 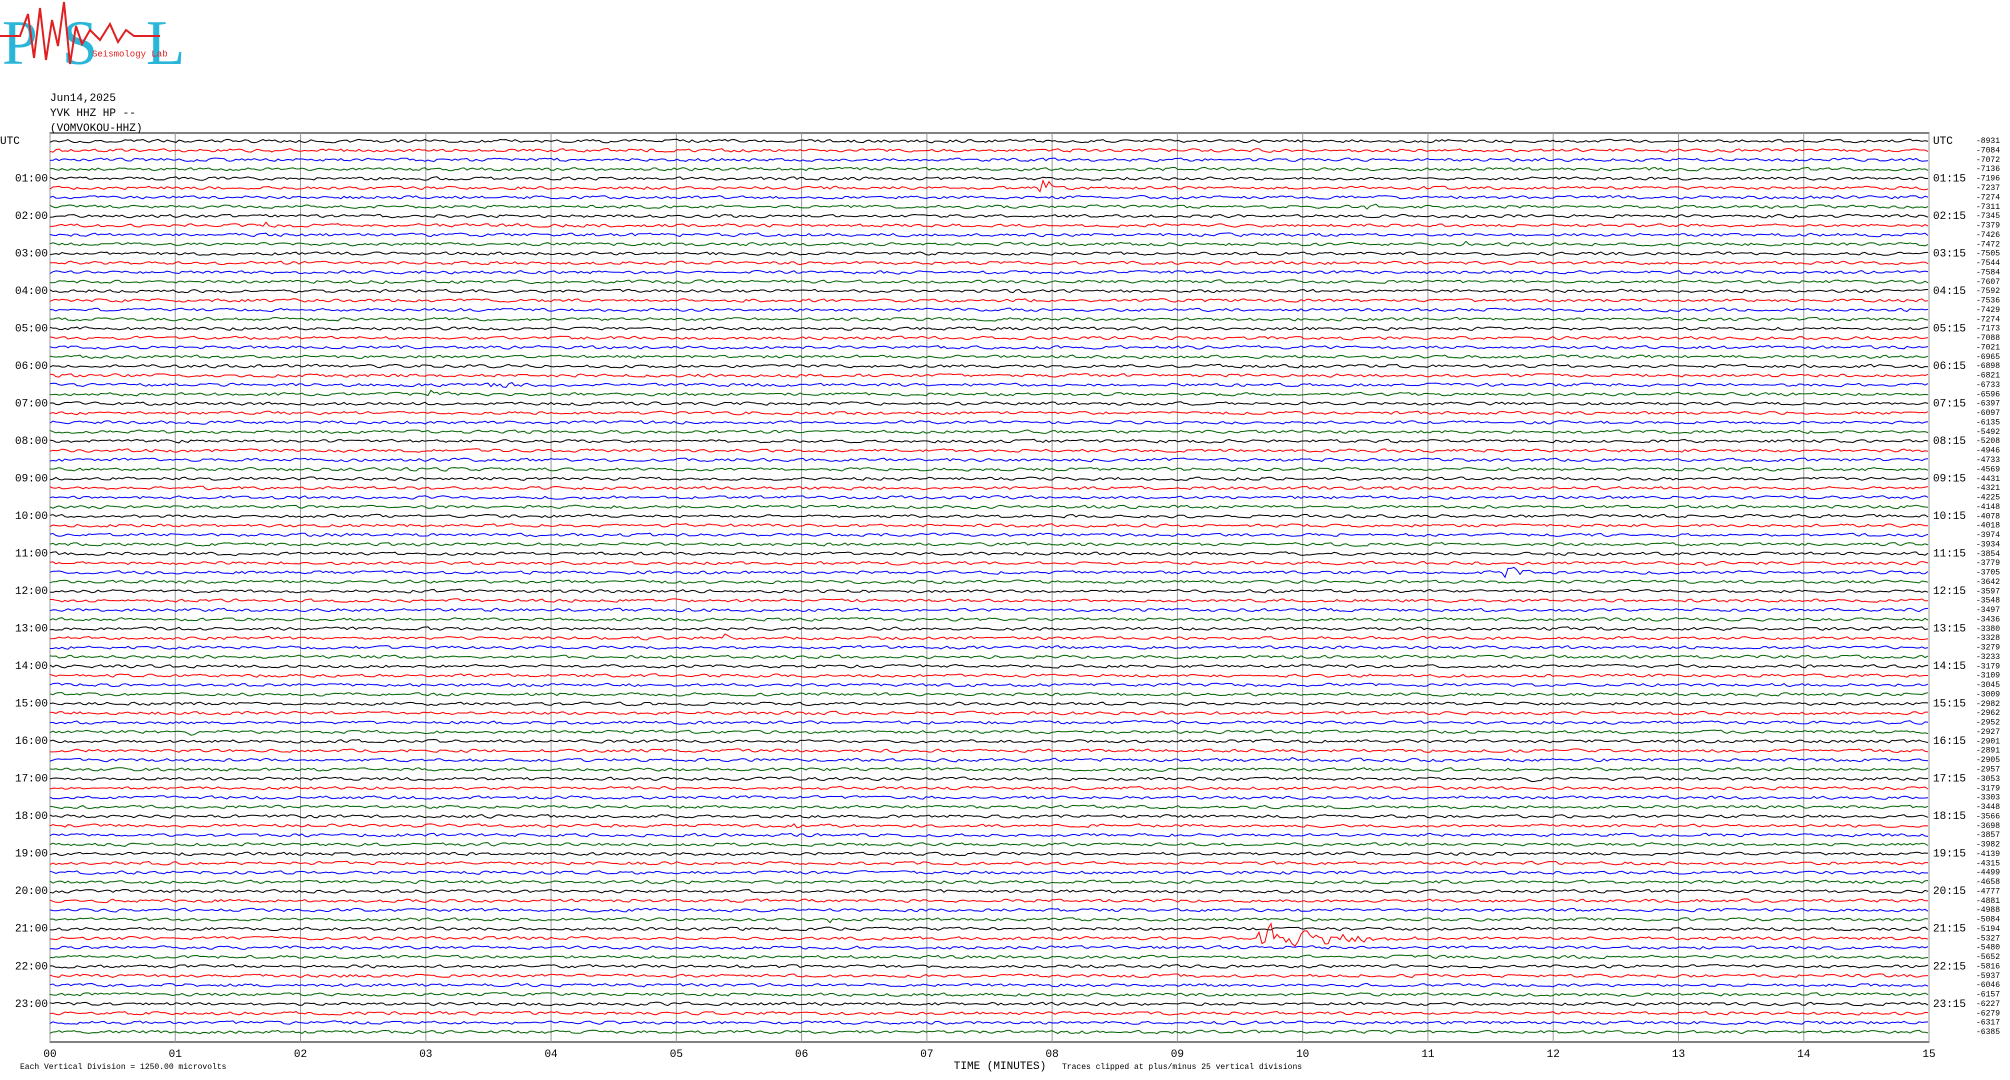 I want to click on x-tick-label: 14, so click(x=1804, y=1055).